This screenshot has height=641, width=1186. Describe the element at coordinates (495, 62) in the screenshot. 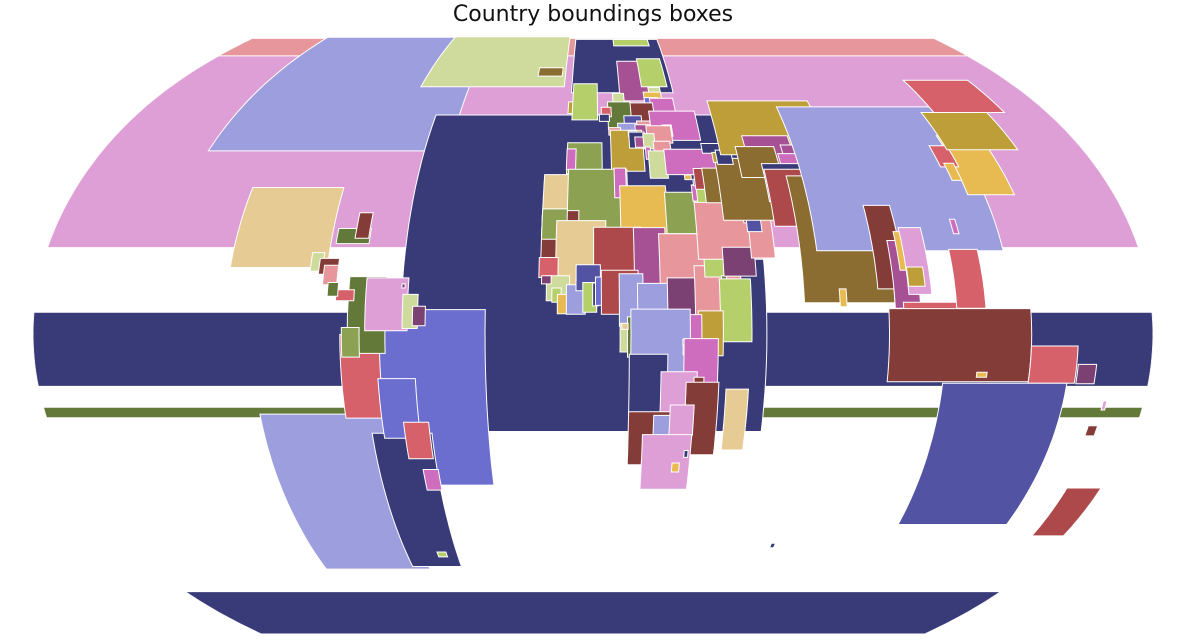

I see `country-bbox-greenland` at that location.